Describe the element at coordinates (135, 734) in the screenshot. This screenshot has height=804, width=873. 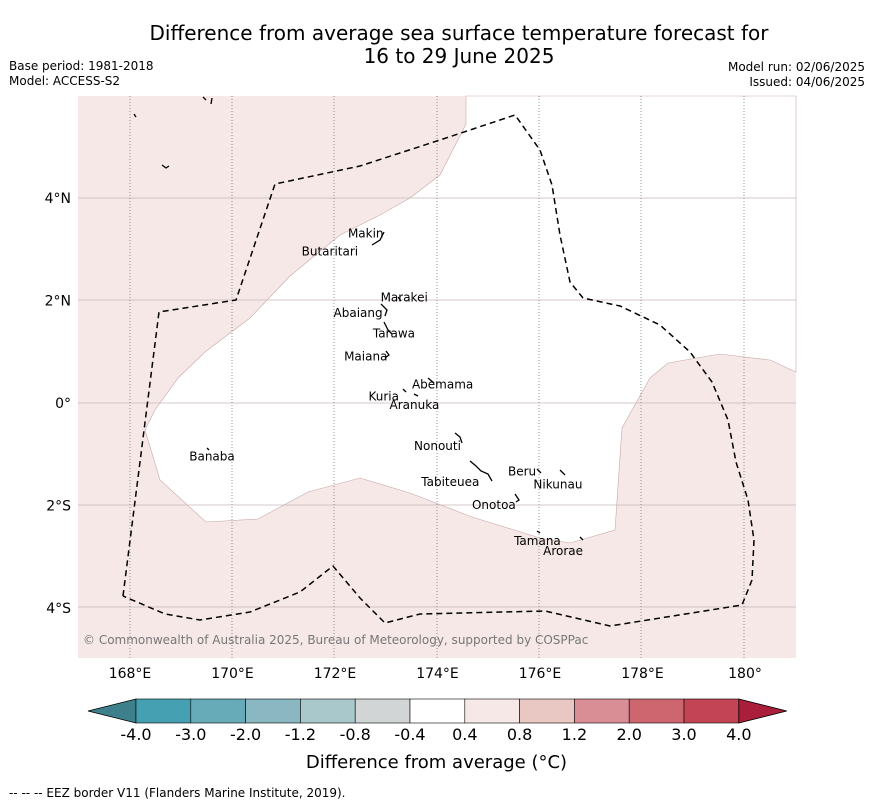
I see `colorbar-tick-label: -4.0` at that location.